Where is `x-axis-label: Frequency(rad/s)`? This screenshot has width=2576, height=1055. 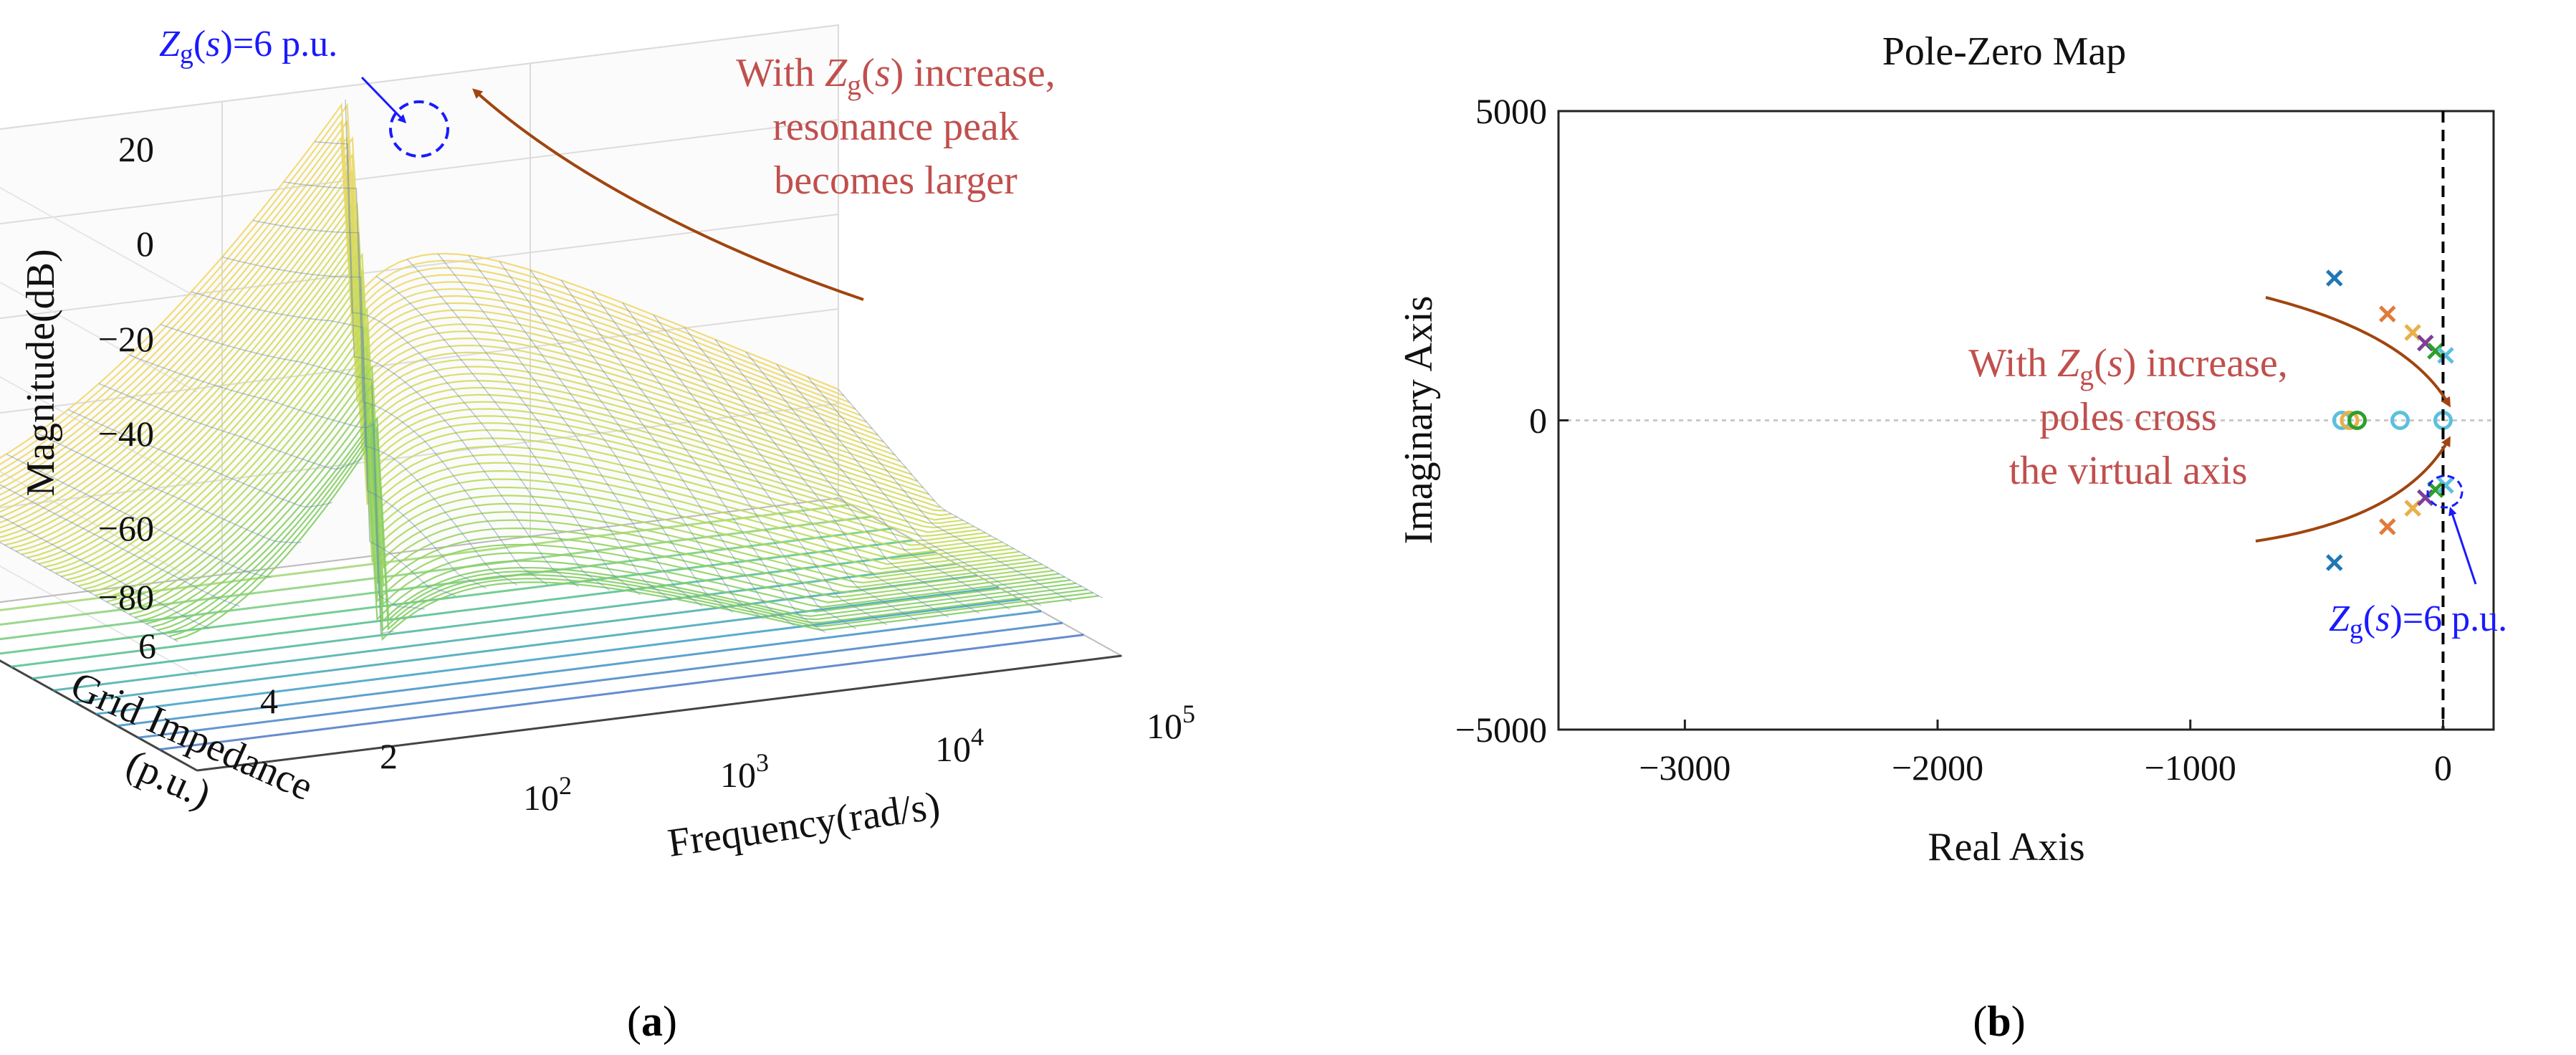
x-axis-label: Frequency(rad/s) is located at coordinates (803, 824).